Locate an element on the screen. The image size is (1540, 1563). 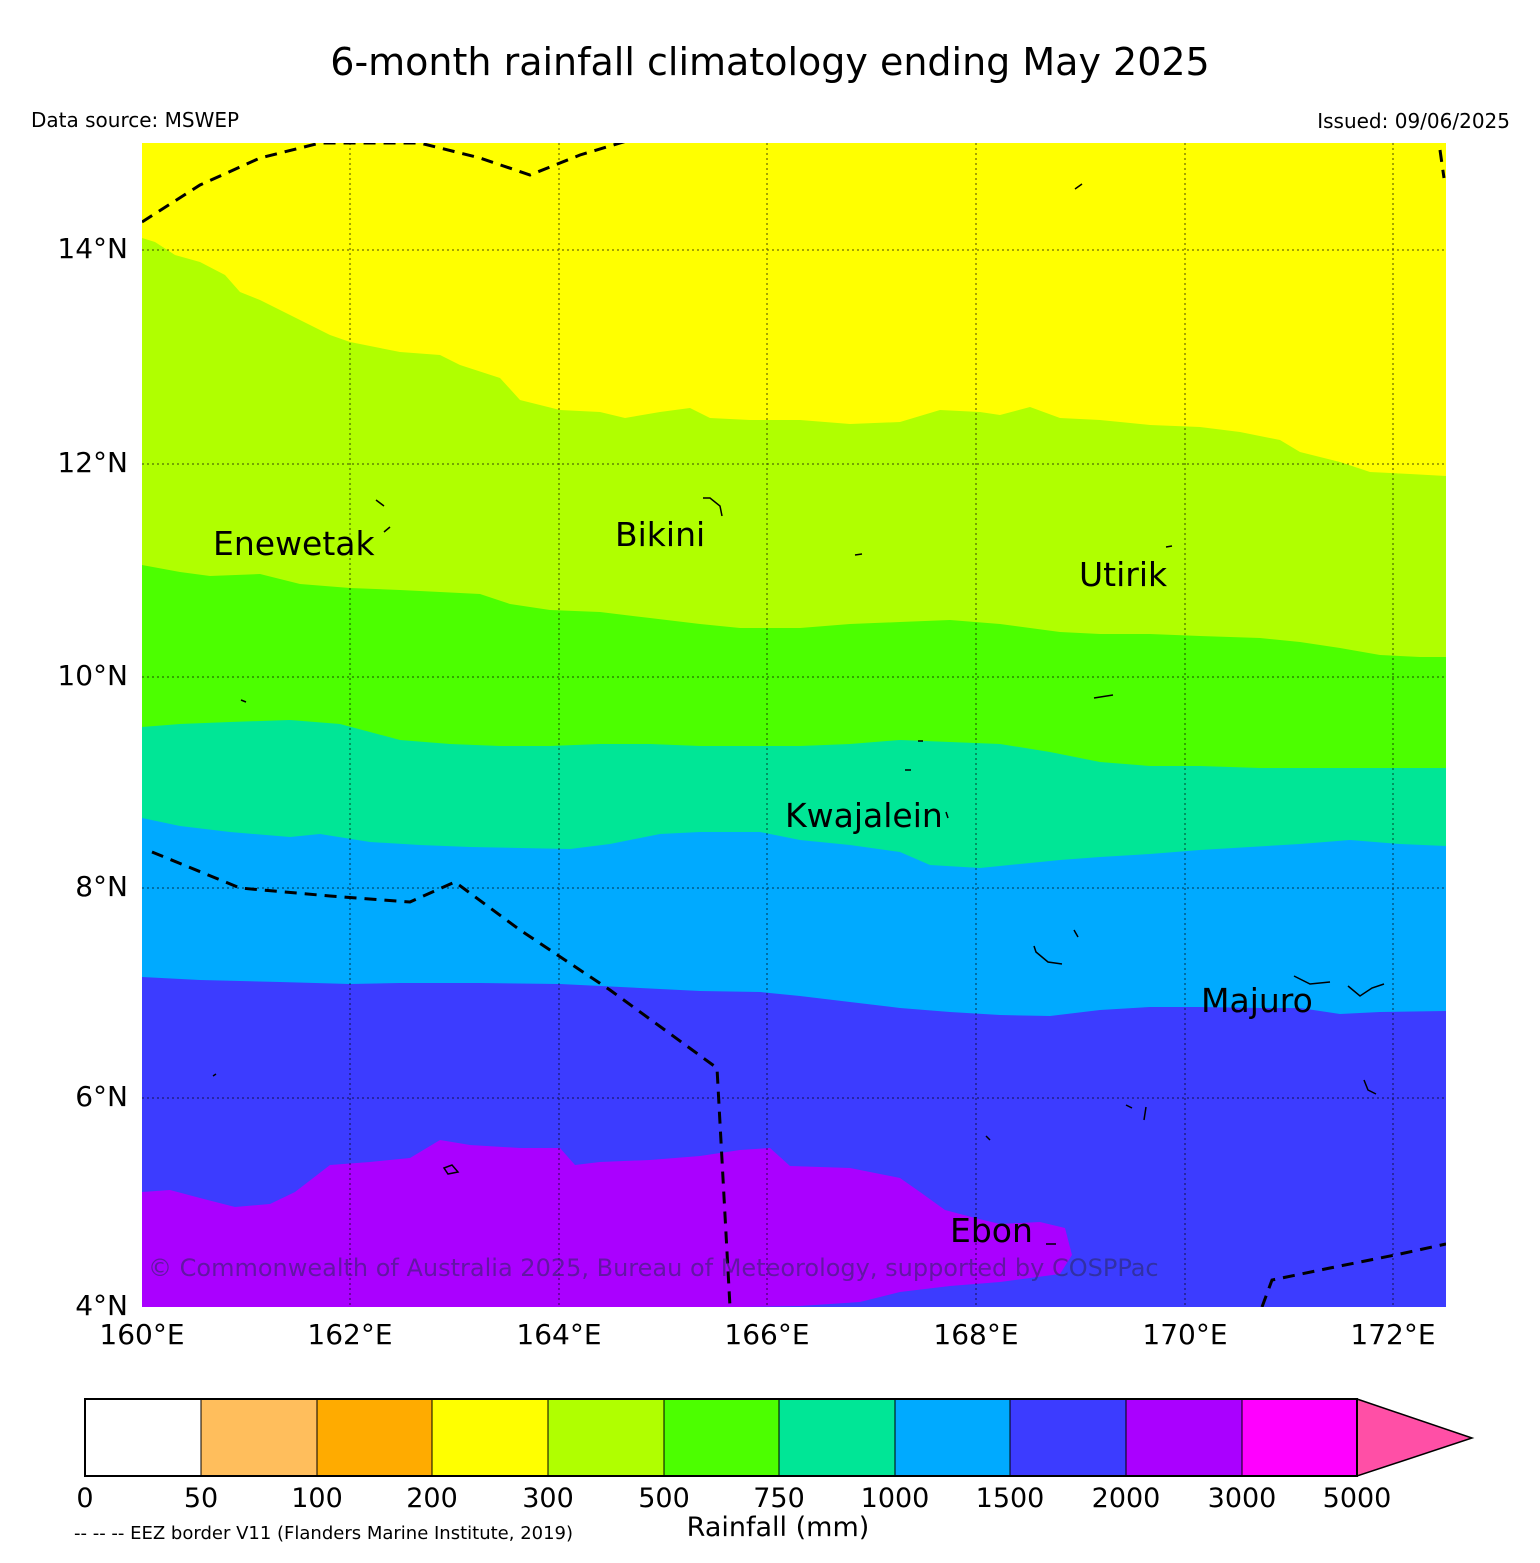
colorbar-tick: 1500 is located at coordinates (1010, 1498).